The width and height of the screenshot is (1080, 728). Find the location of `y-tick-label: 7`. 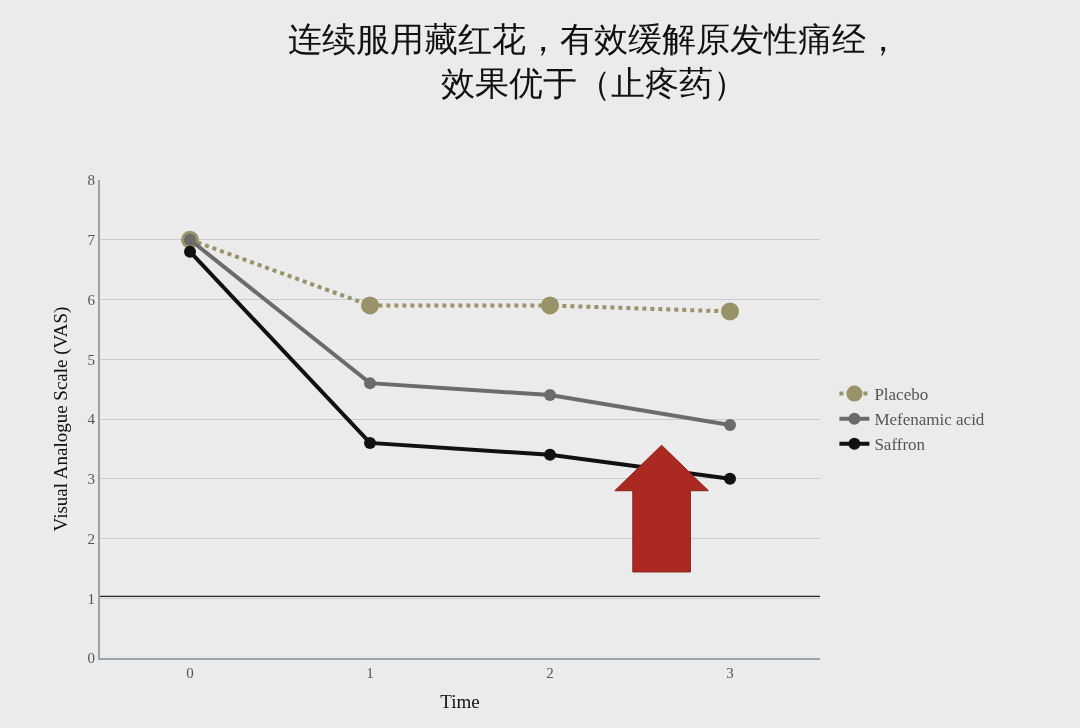

y-tick-label: 7 is located at coordinates (91, 240).